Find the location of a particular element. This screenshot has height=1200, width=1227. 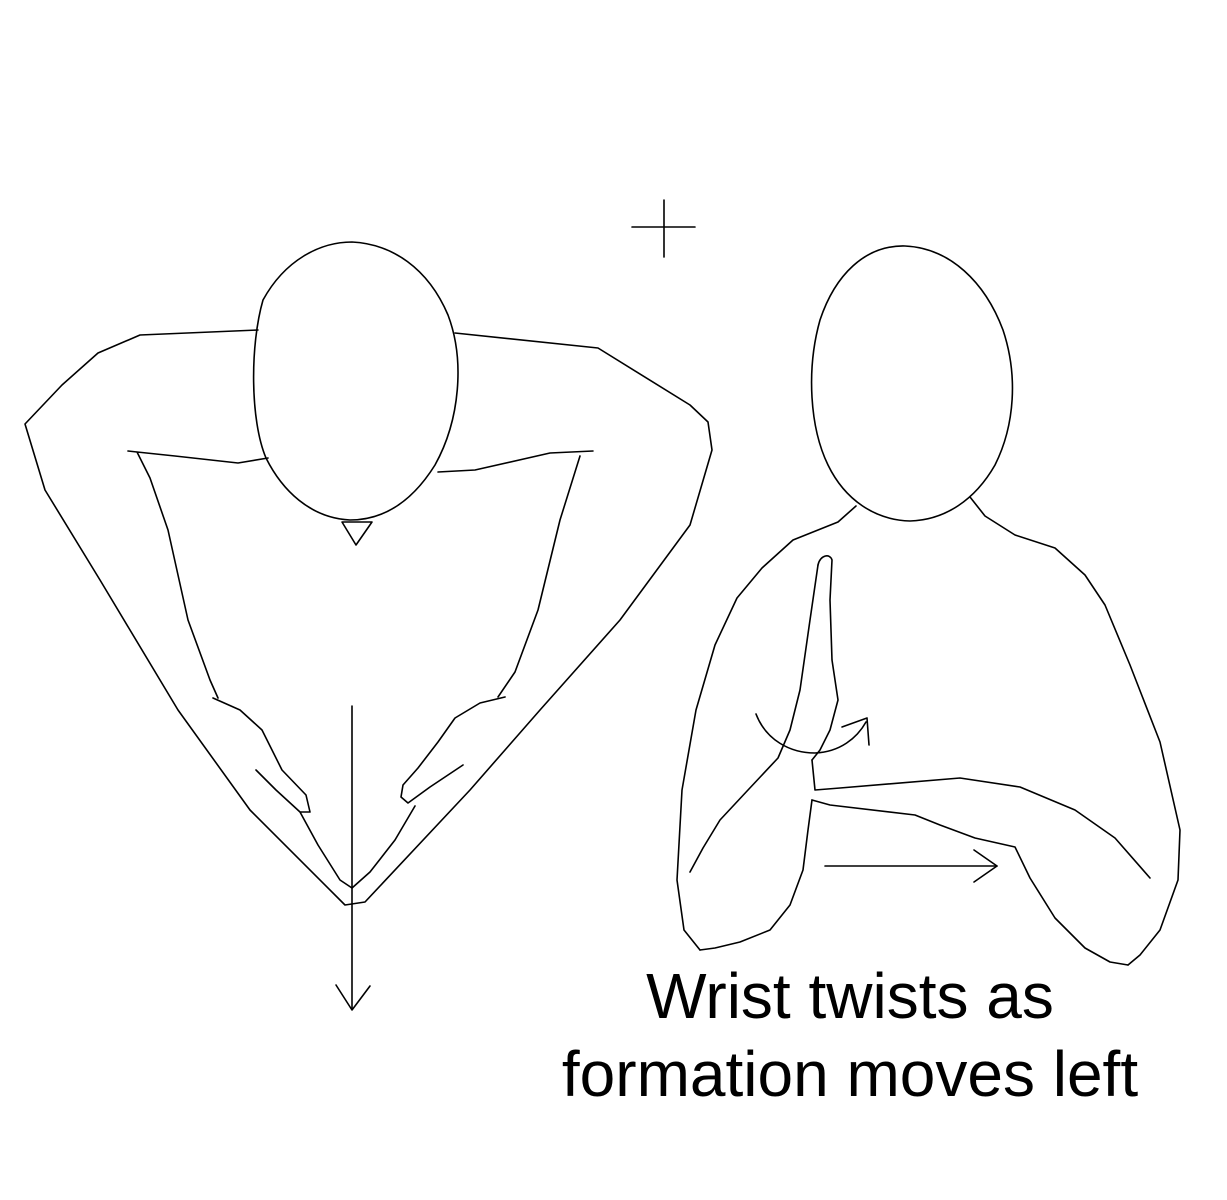

right-figure-head is located at coordinates (912, 383).